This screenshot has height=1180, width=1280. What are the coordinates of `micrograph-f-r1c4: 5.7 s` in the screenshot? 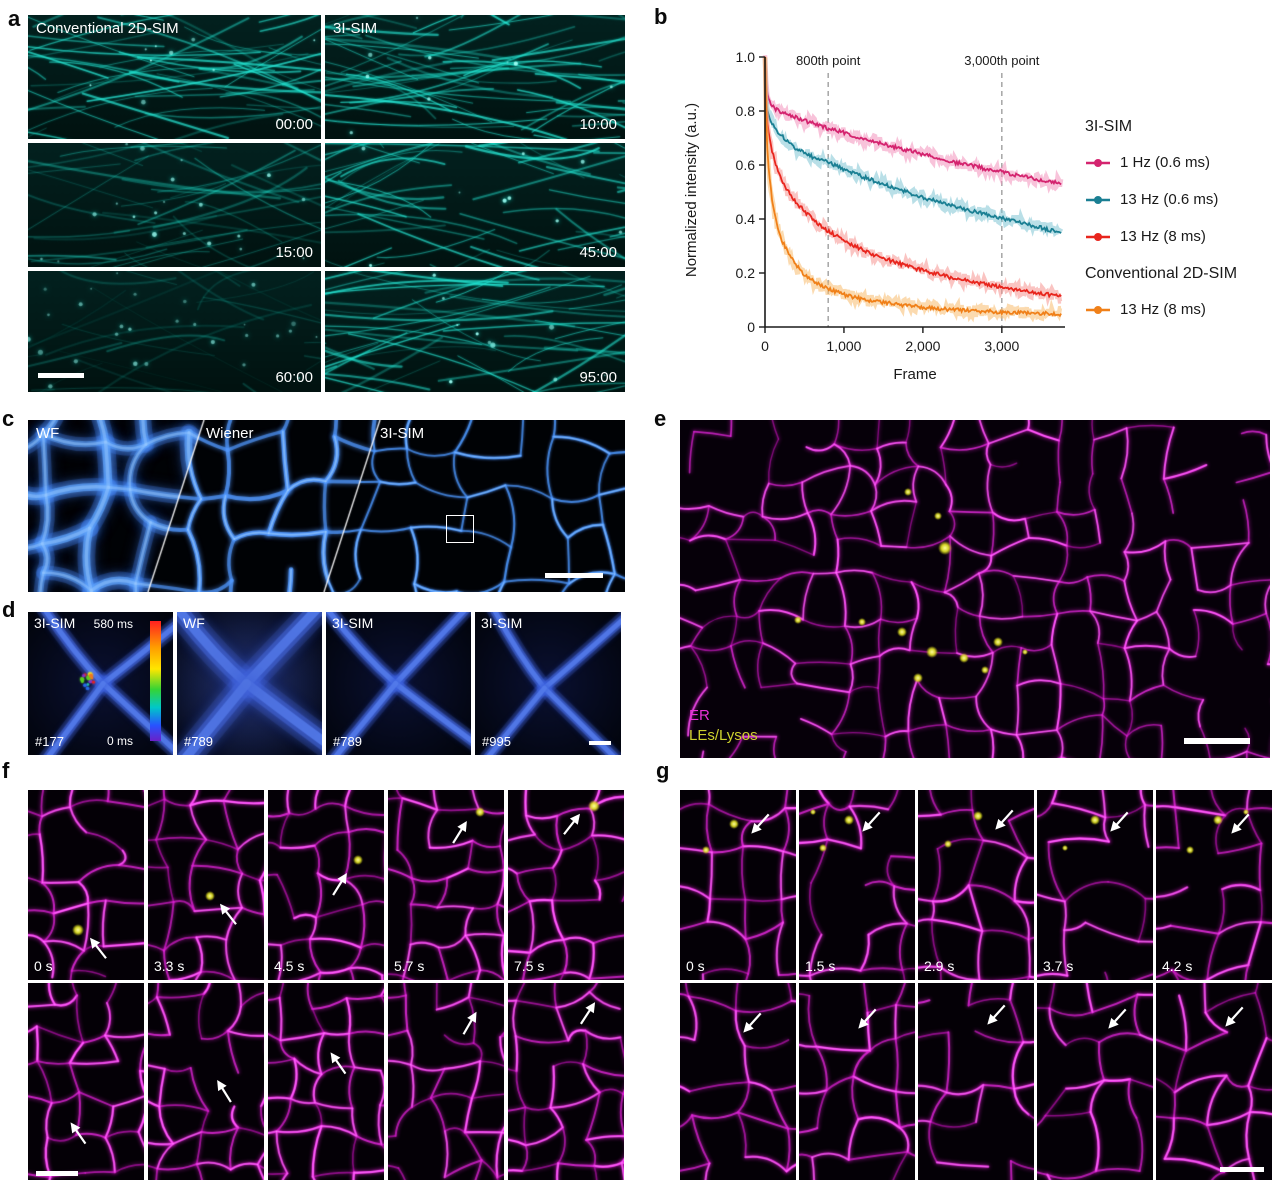 It's located at (446, 885).